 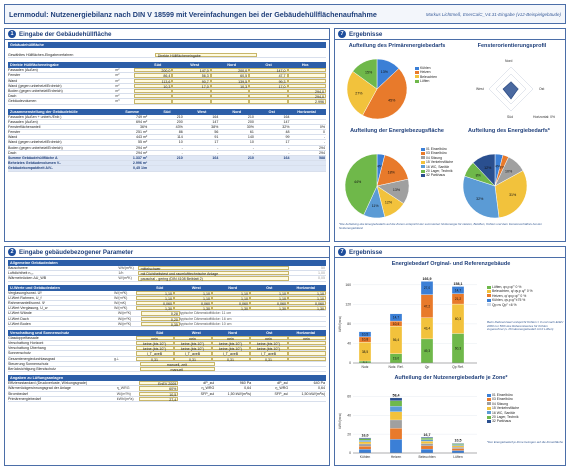 I want to click on input-cell: 47,7, so click(x=268, y=75).